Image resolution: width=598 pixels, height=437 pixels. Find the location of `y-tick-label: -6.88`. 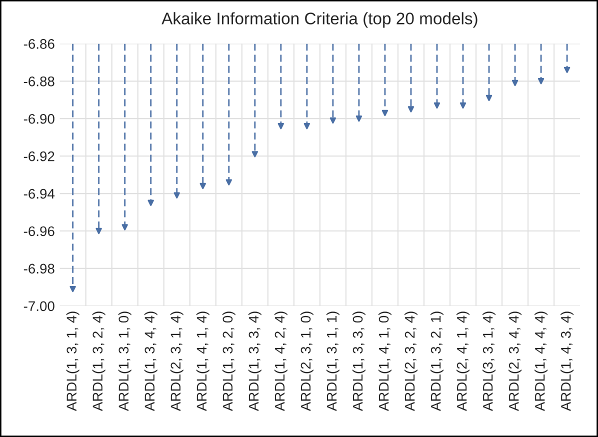

y-tick-label: -6.88 is located at coordinates (39, 81).